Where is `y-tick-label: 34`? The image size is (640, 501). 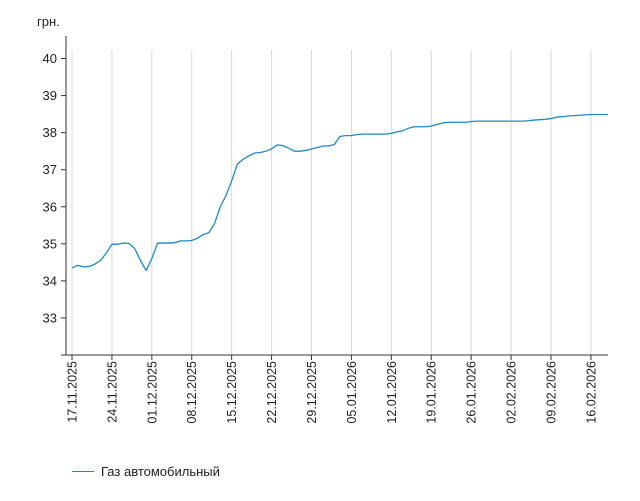 y-tick-label: 34 is located at coordinates (50, 280).